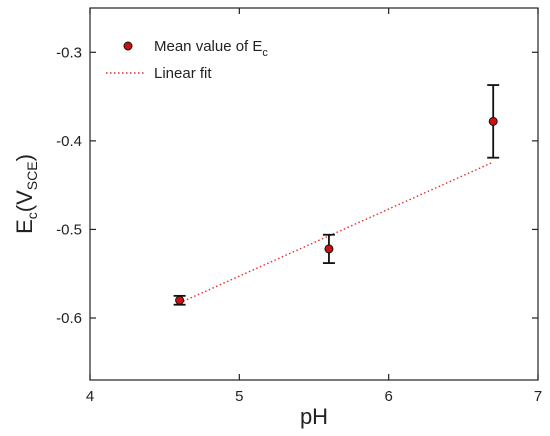 Image resolution: width=550 pixels, height=436 pixels. I want to click on y-tick-label: -0.5, so click(69, 229).